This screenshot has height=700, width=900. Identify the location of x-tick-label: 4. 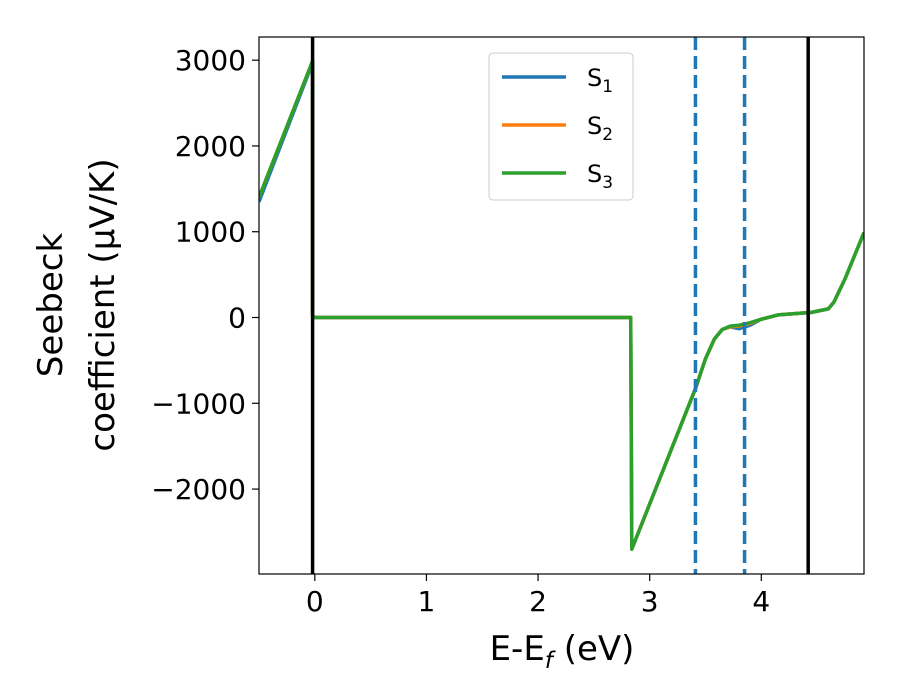
(761, 601).